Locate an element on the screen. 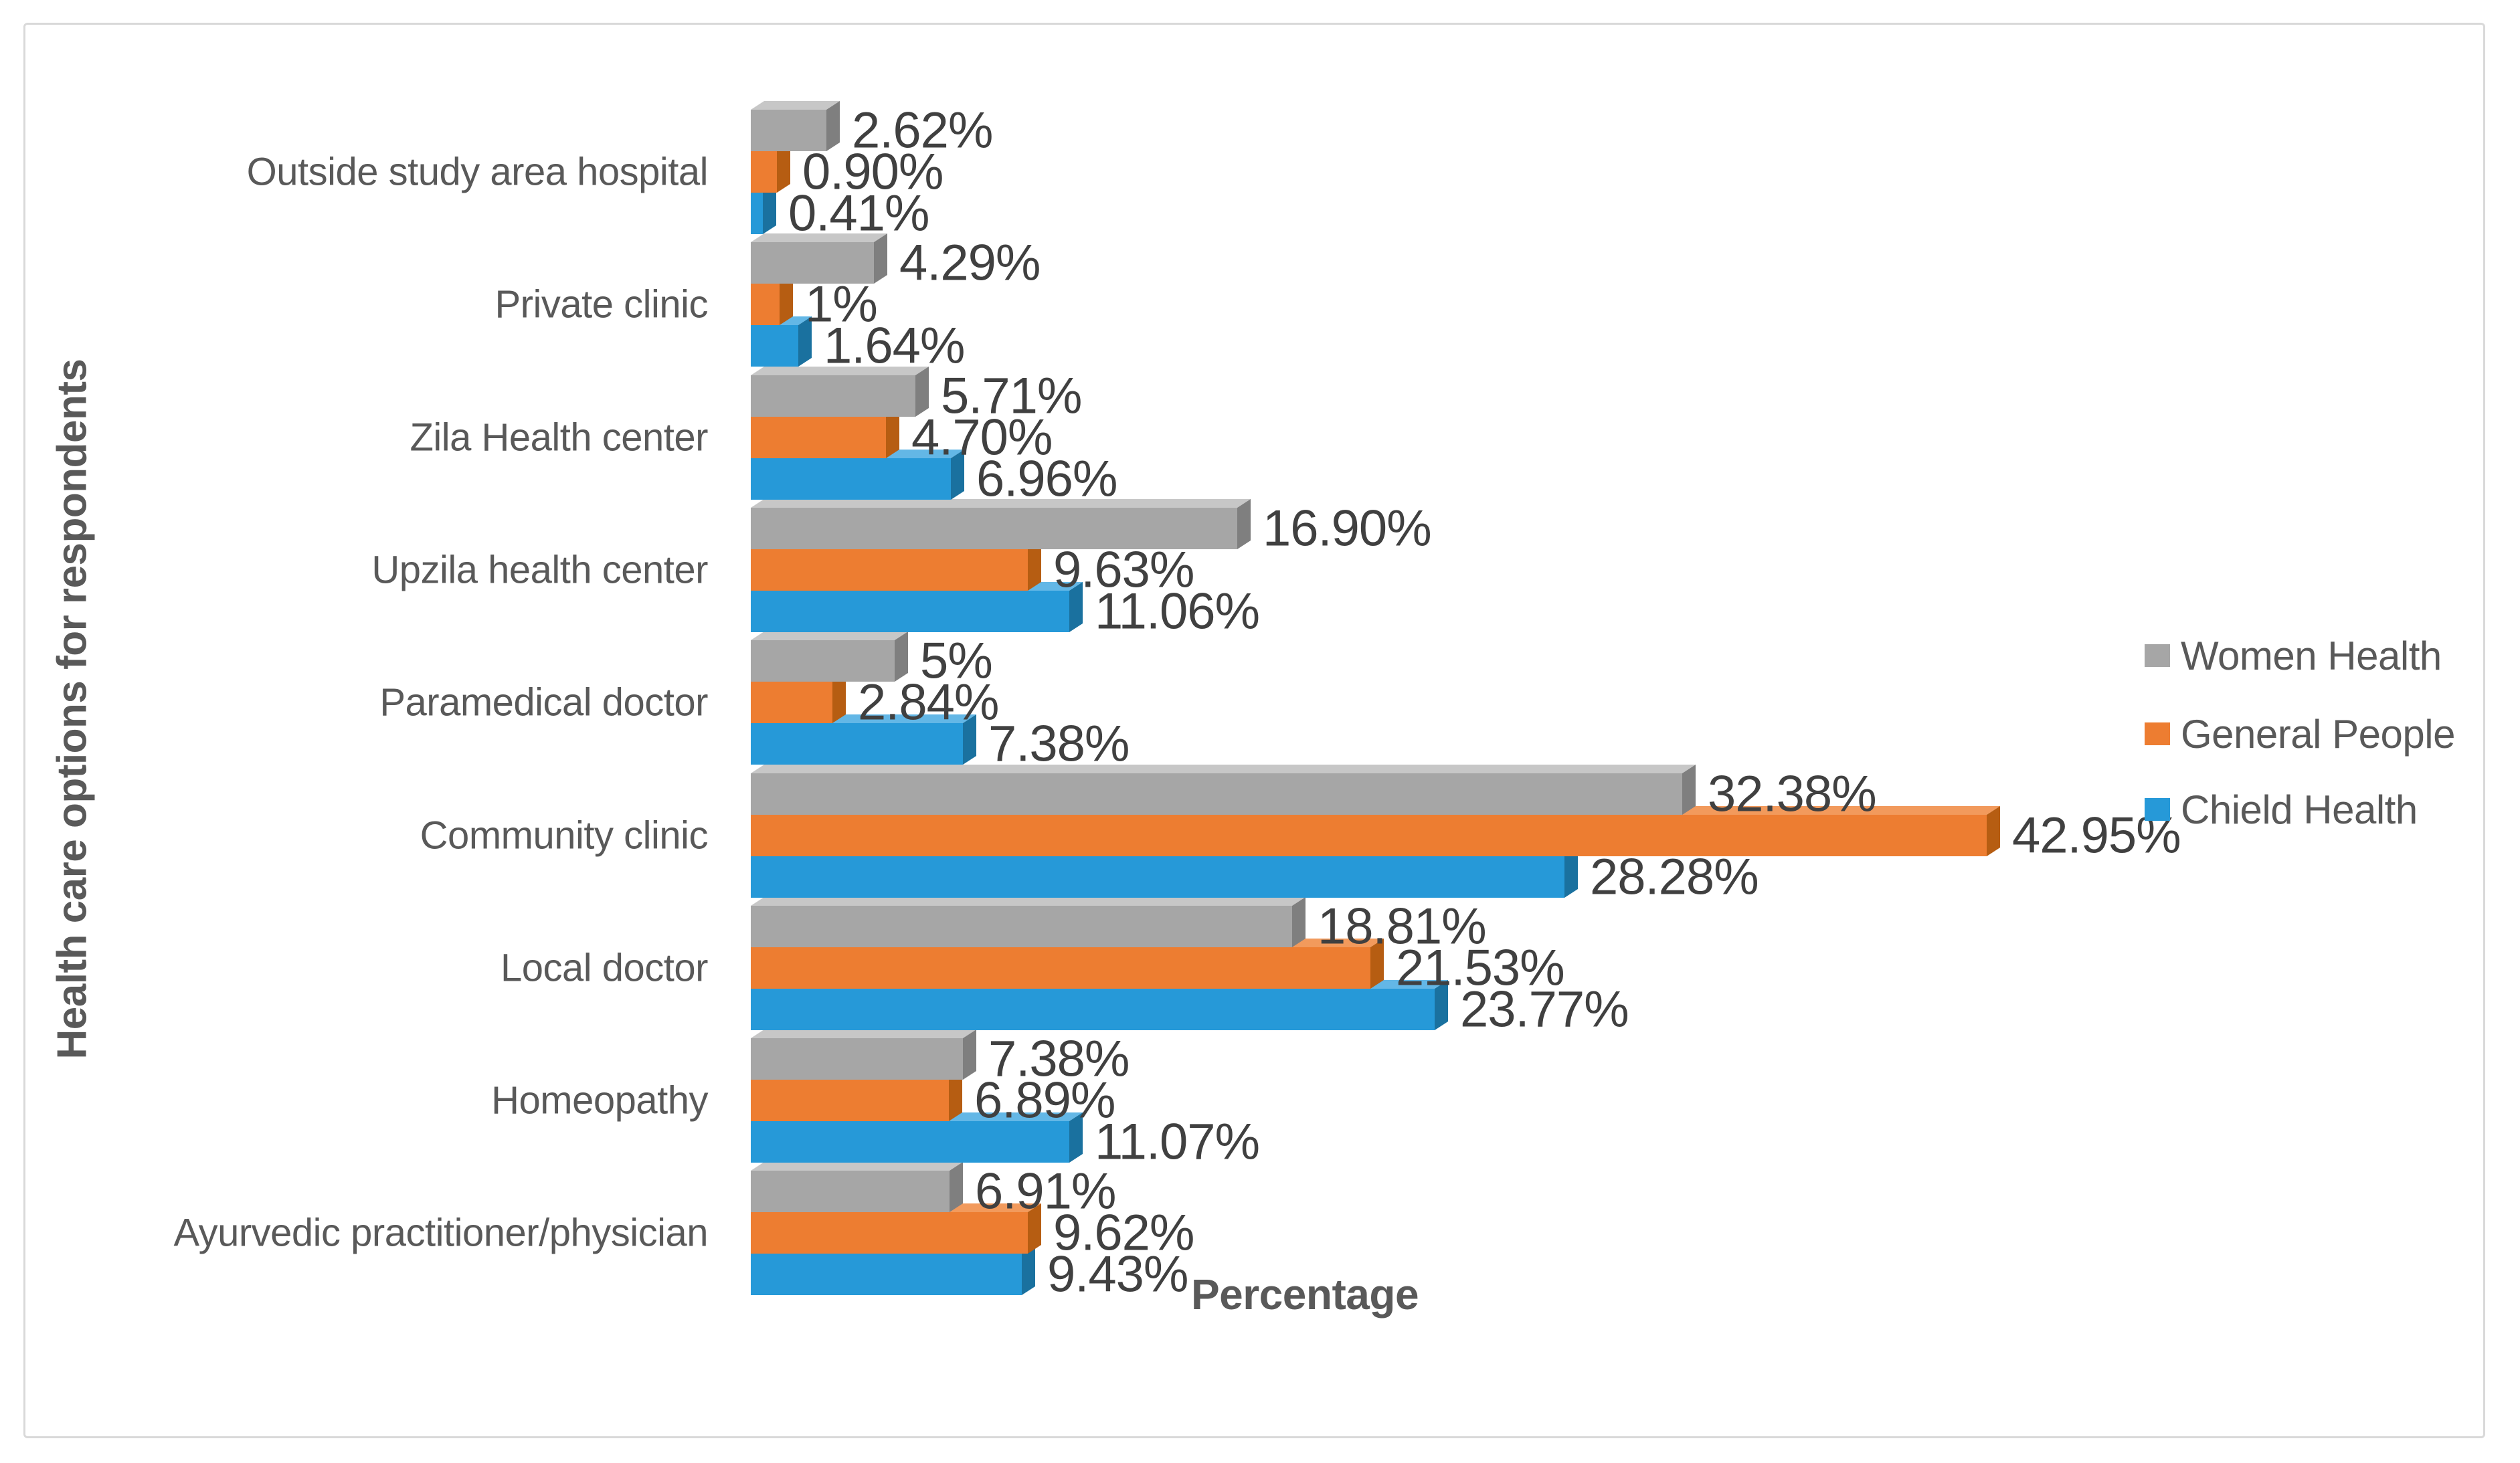 The height and width of the screenshot is (1463, 2520). legend-item-chield-health: Chield Health is located at coordinates (2281, 809).